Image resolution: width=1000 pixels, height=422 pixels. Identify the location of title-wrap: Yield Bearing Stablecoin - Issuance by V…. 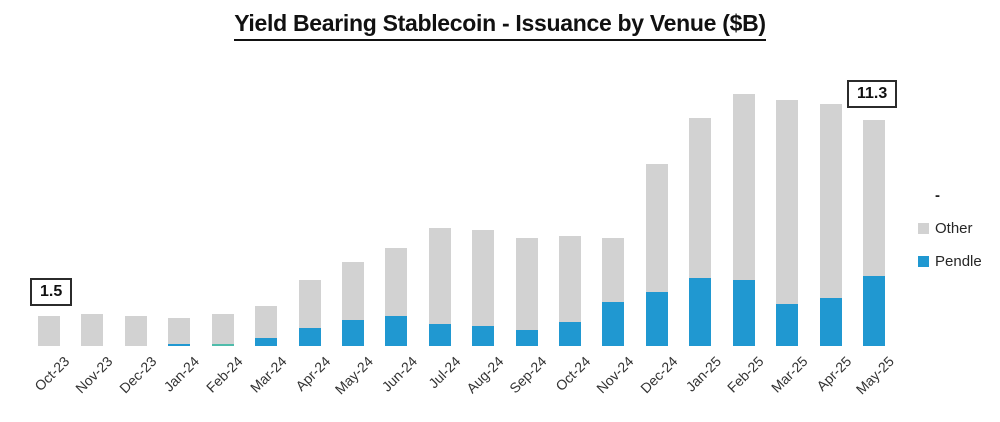
(500, 25).